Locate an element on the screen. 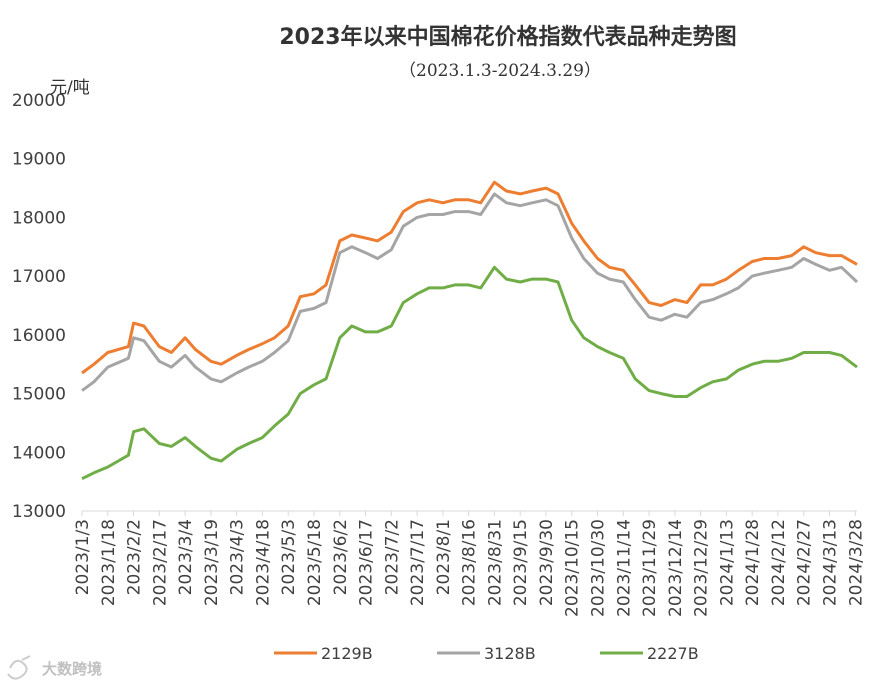 Image resolution: width=896 pixels, height=686 pixels. legend-item-3128B: 3128B is located at coordinates (486, 653).